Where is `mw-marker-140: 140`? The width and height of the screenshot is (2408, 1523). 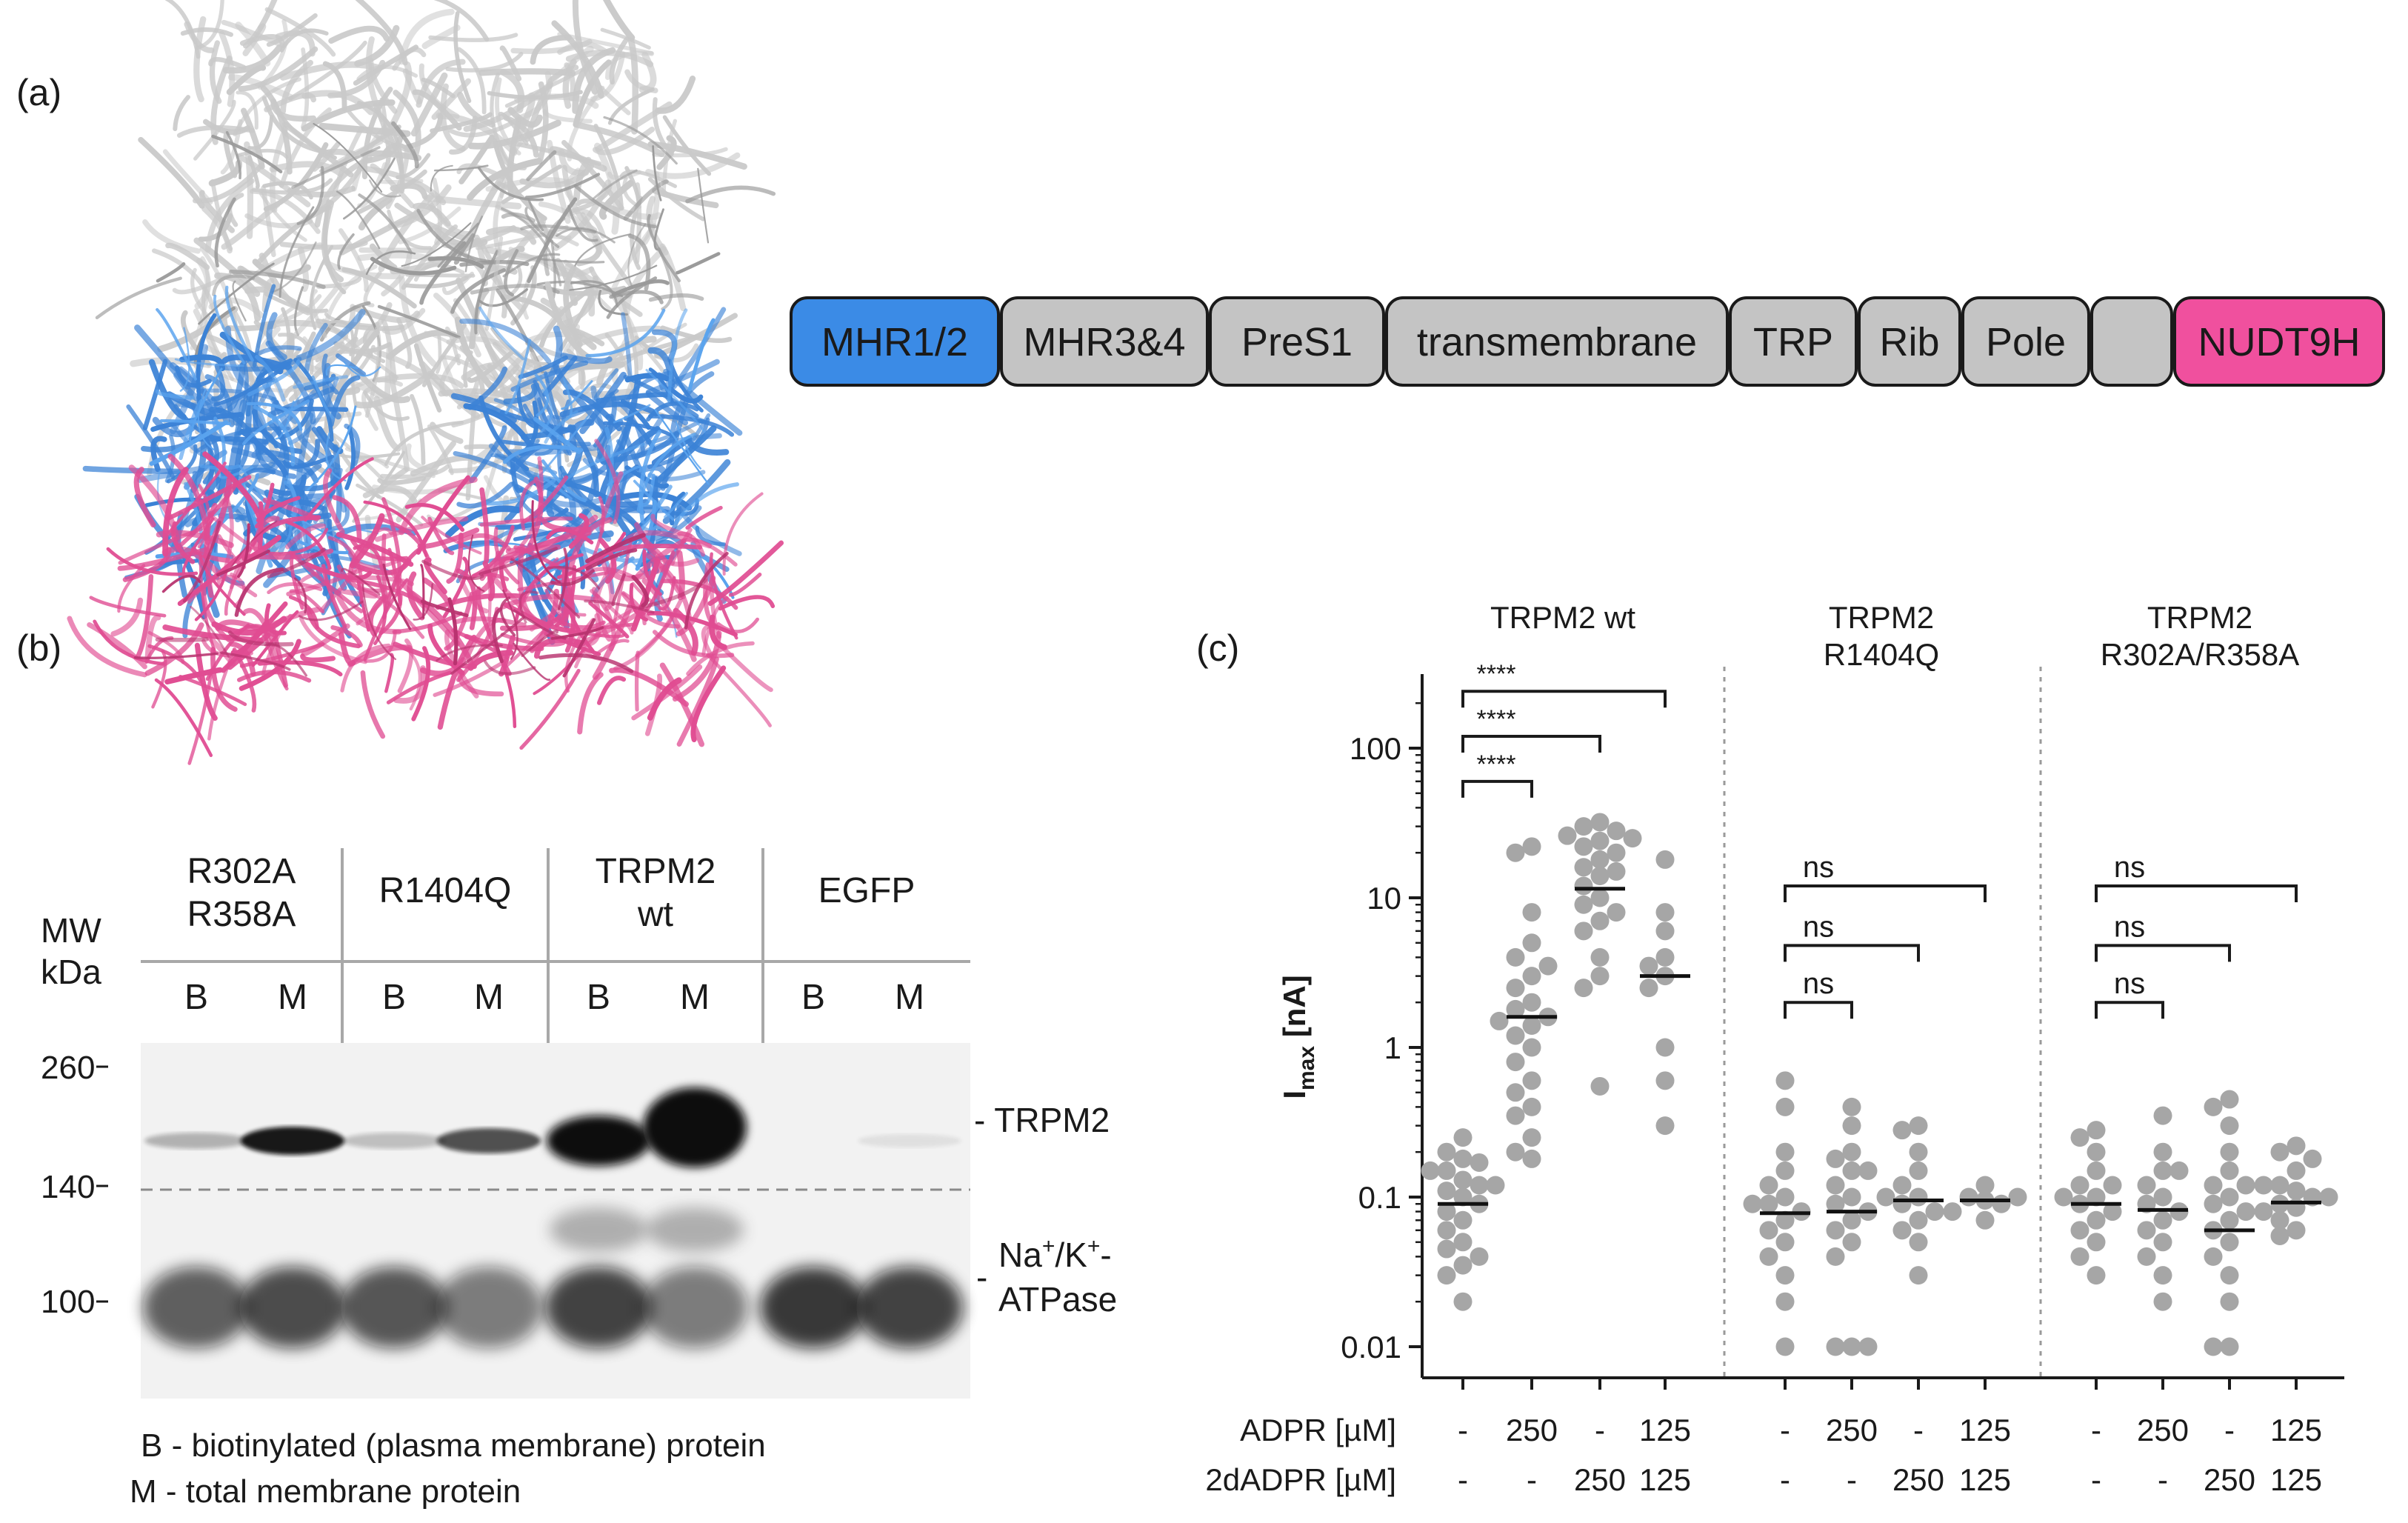
mw-marker-140: 140 is located at coordinates (68, 1187).